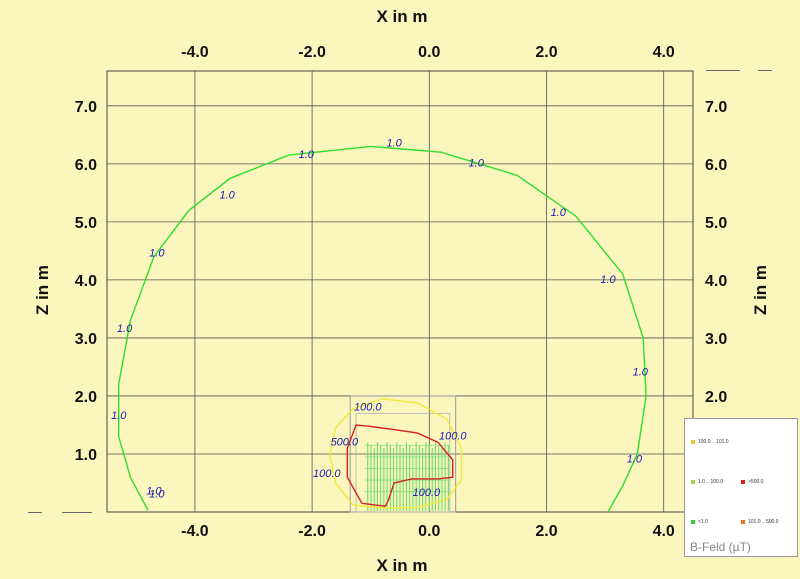  I want to click on legend-label: <1.0, so click(703, 522).